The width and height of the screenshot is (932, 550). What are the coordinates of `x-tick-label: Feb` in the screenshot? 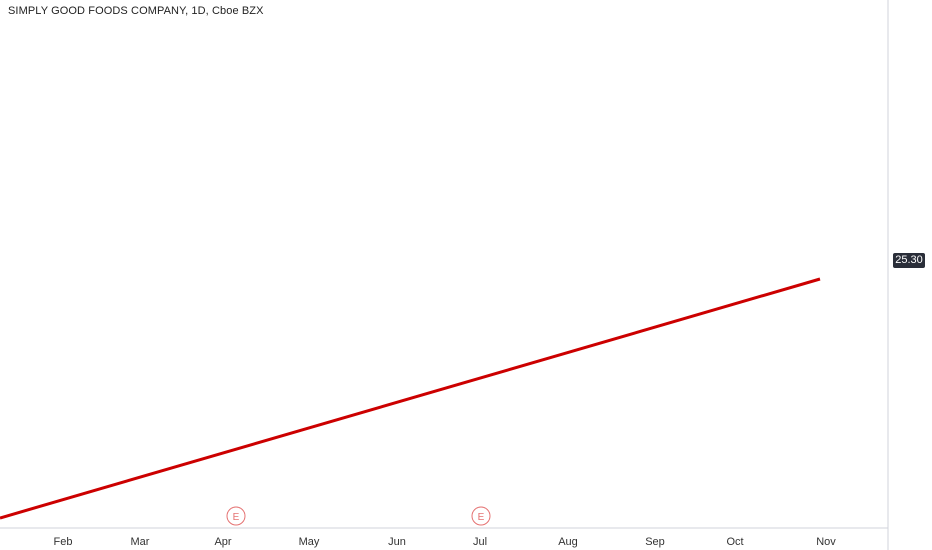 It's located at (63, 542).